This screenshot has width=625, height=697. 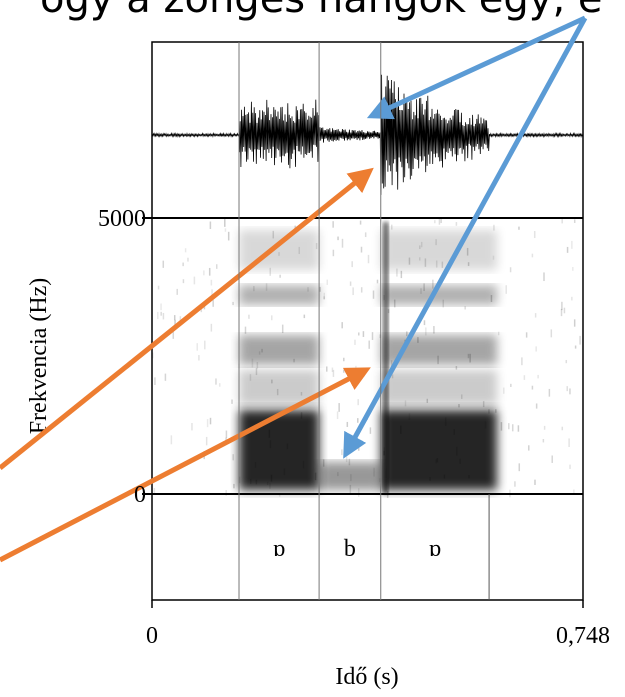 What do you see at coordinates (350, 549) in the screenshot?
I see `interval-label: b` at bounding box center [350, 549].